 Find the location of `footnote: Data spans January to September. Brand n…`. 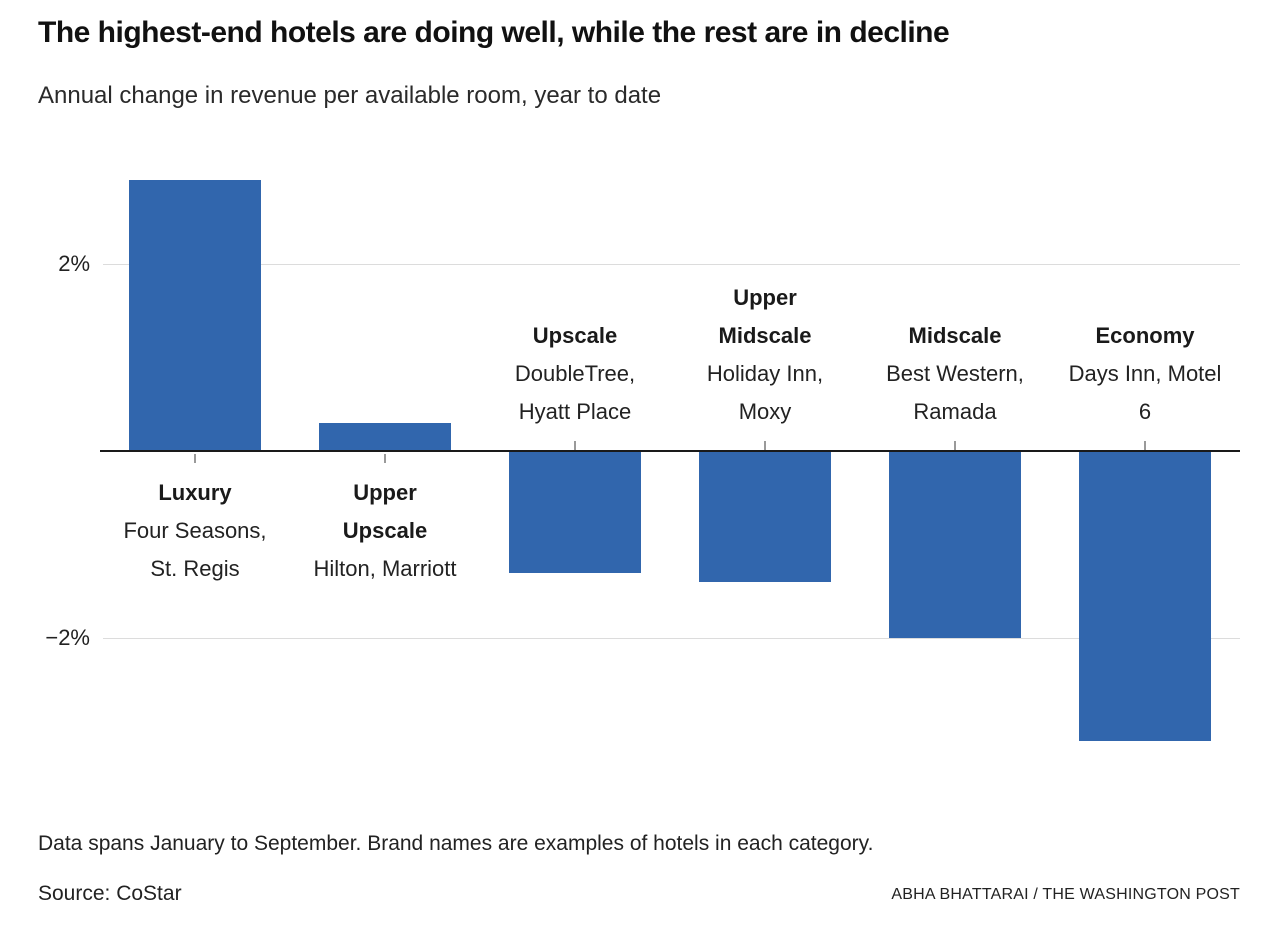

footnote: Data spans January to September. Brand n… is located at coordinates (456, 843).